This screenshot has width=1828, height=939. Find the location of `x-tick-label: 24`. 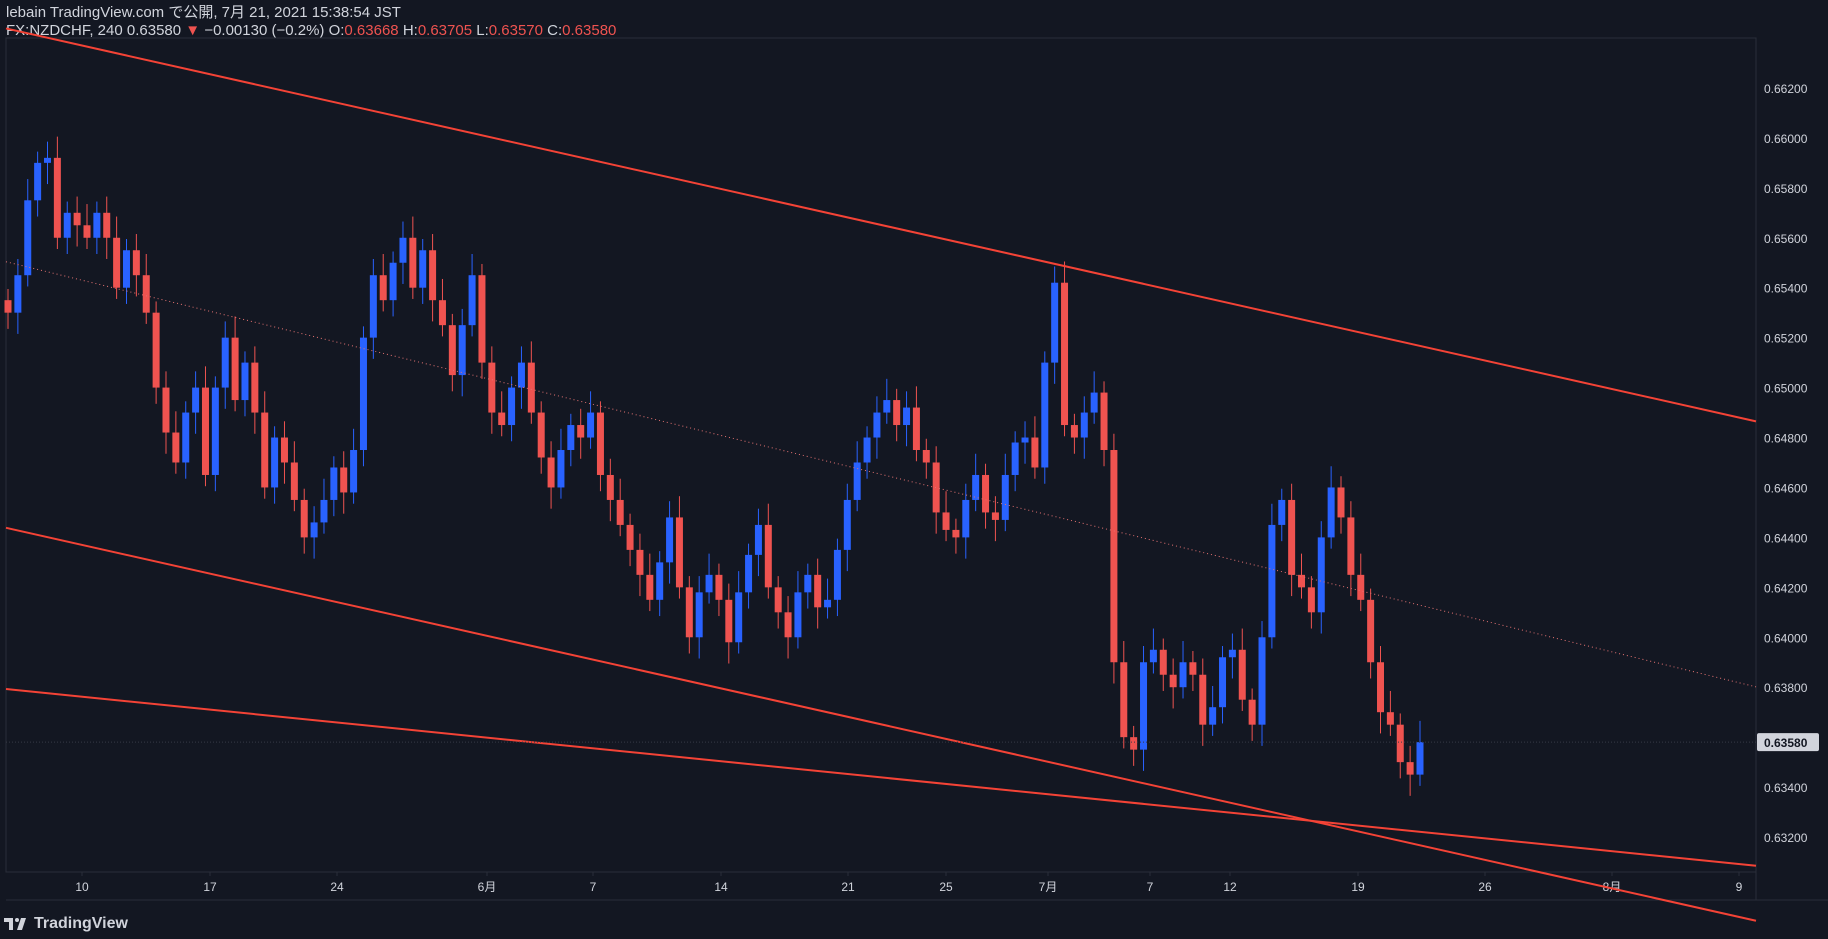

x-tick-label: 24 is located at coordinates (337, 887).